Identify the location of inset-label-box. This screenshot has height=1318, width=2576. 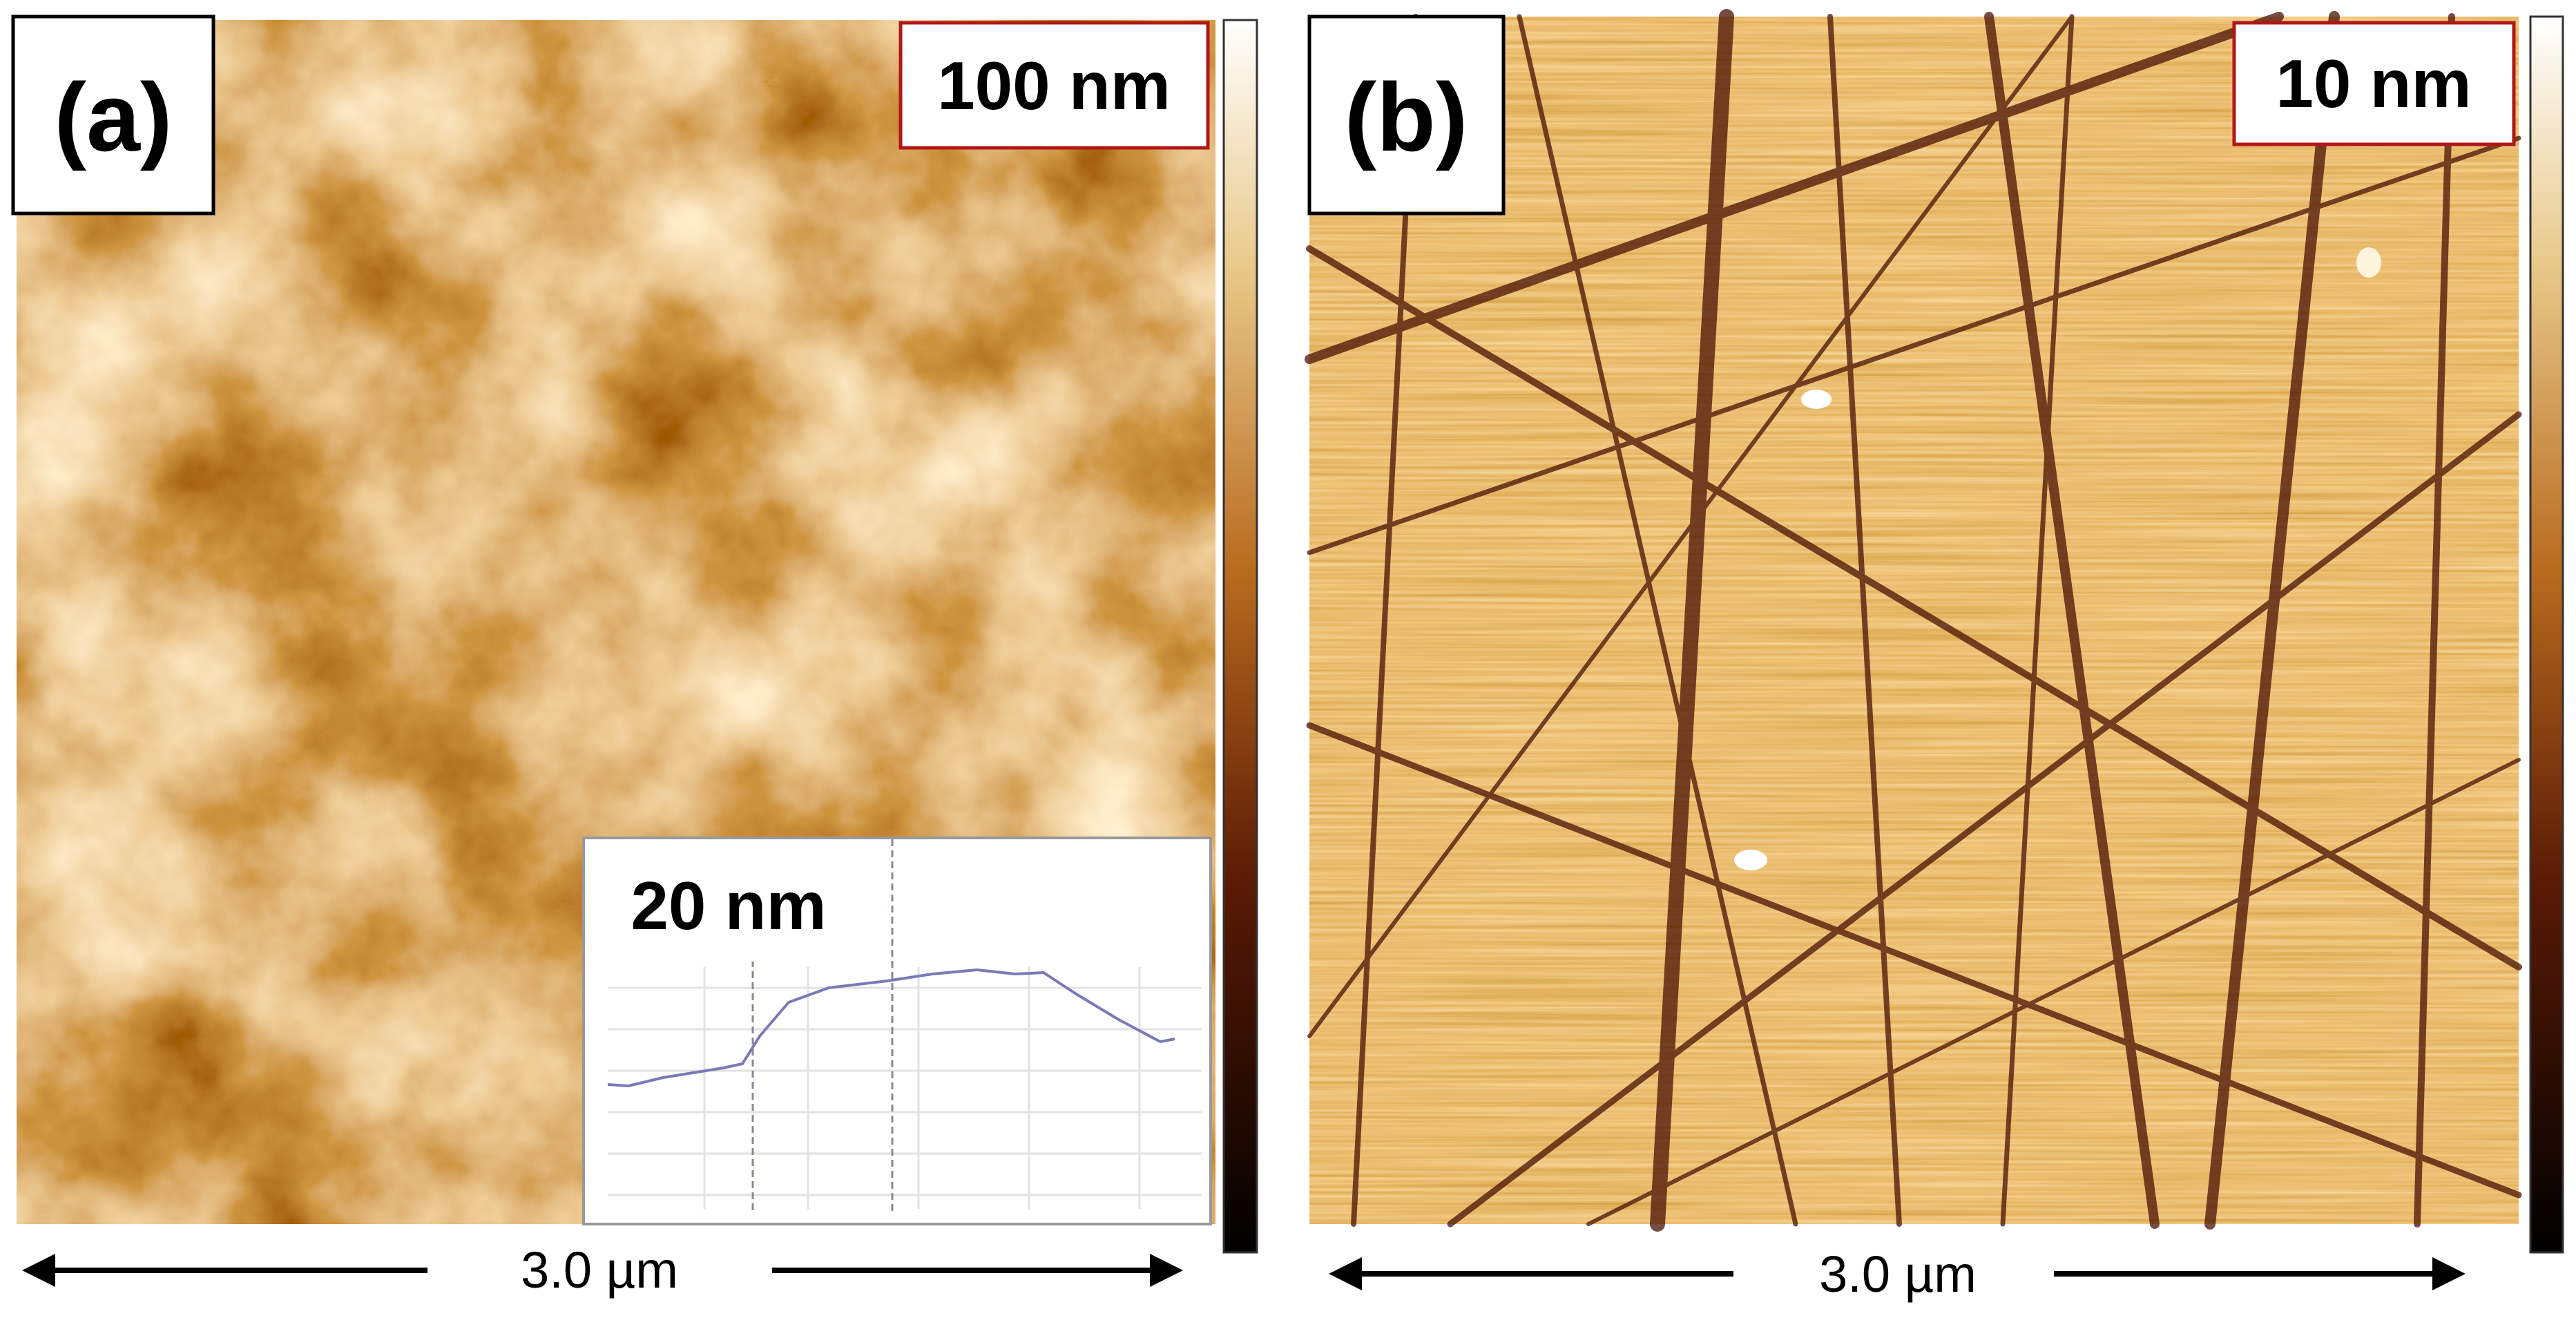
(729, 904).